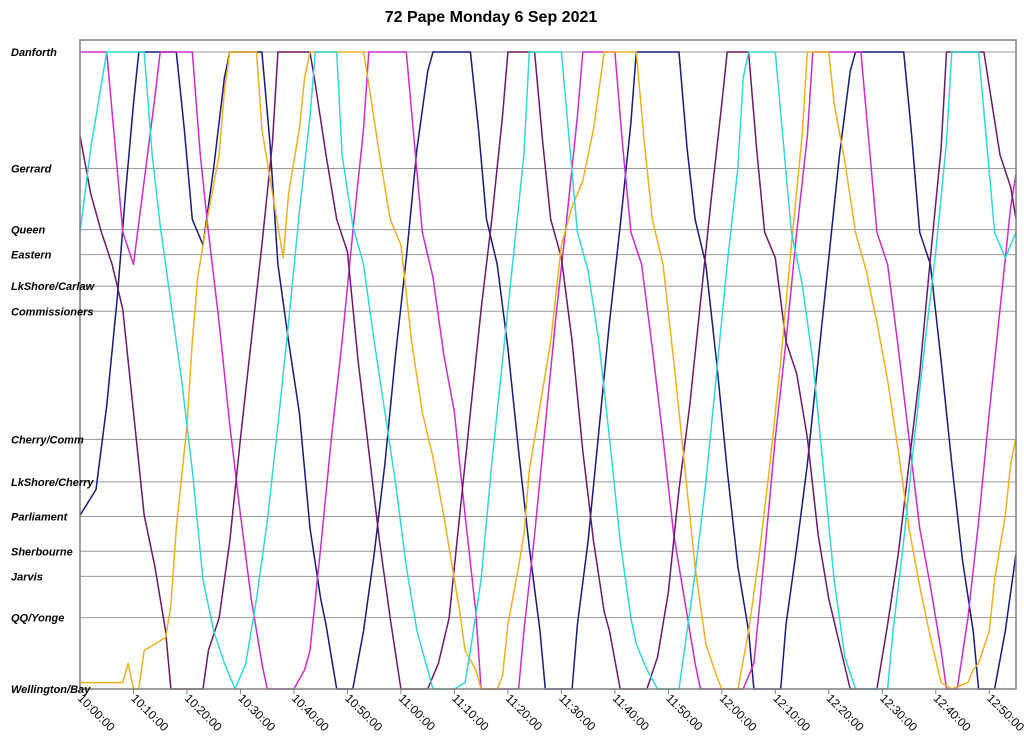 The width and height of the screenshot is (1024, 751). What do you see at coordinates (42, 552) in the screenshot?
I see `stop-label: Sherbourne` at bounding box center [42, 552].